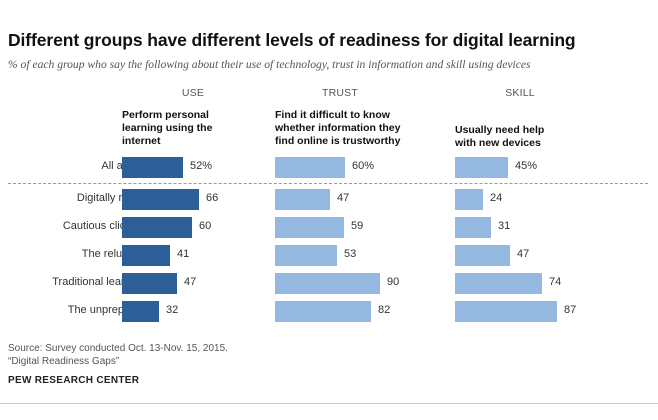  Describe the element at coordinates (498, 143) in the screenshot. I see `column-label-line: with new devices` at that location.